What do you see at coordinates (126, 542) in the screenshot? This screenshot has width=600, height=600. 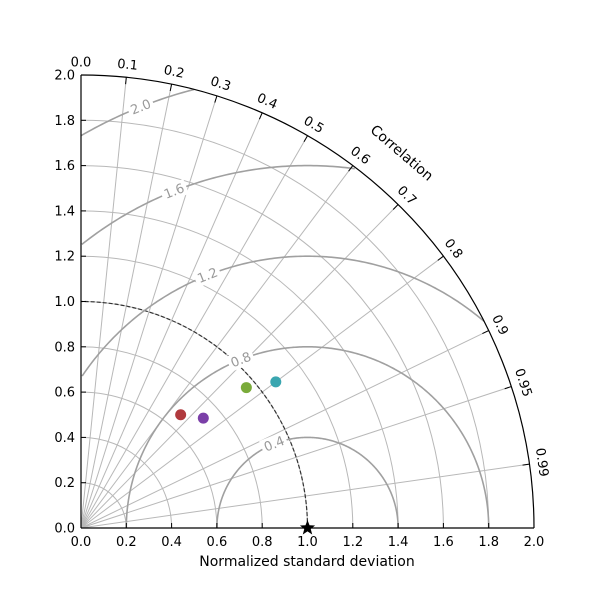 I see `x-tick-label: 0.2` at bounding box center [126, 542].